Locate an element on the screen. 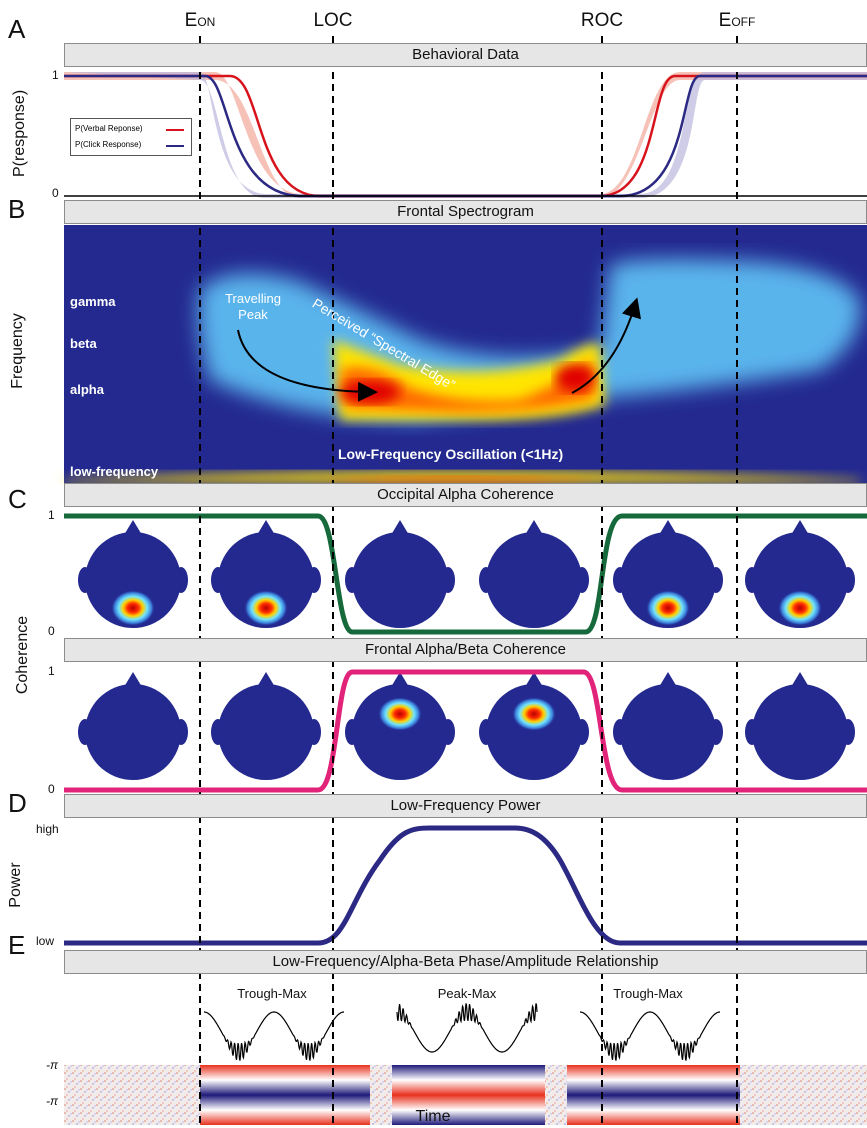 This screenshot has height=1128, width=867. verbal-band is located at coordinates (465, 135).